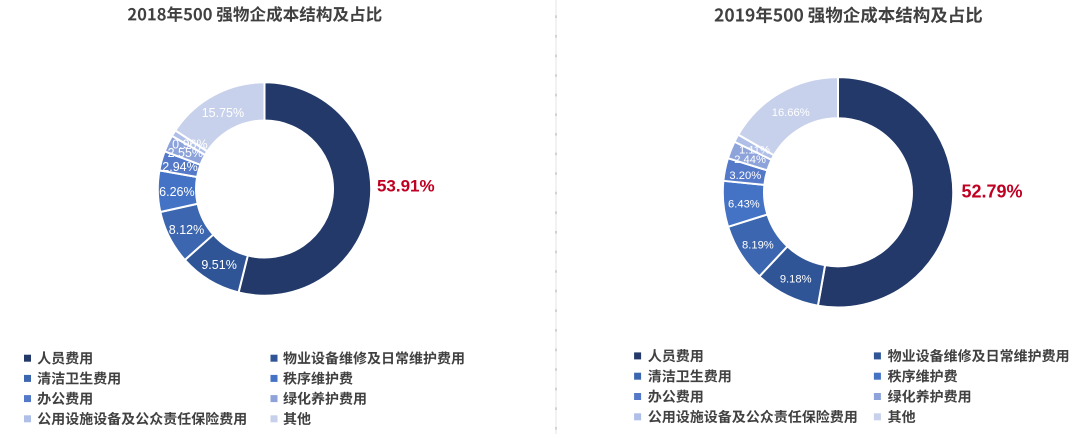 The width and height of the screenshot is (1080, 439). I want to click on svg-text: 6.43%, so click(744, 205).